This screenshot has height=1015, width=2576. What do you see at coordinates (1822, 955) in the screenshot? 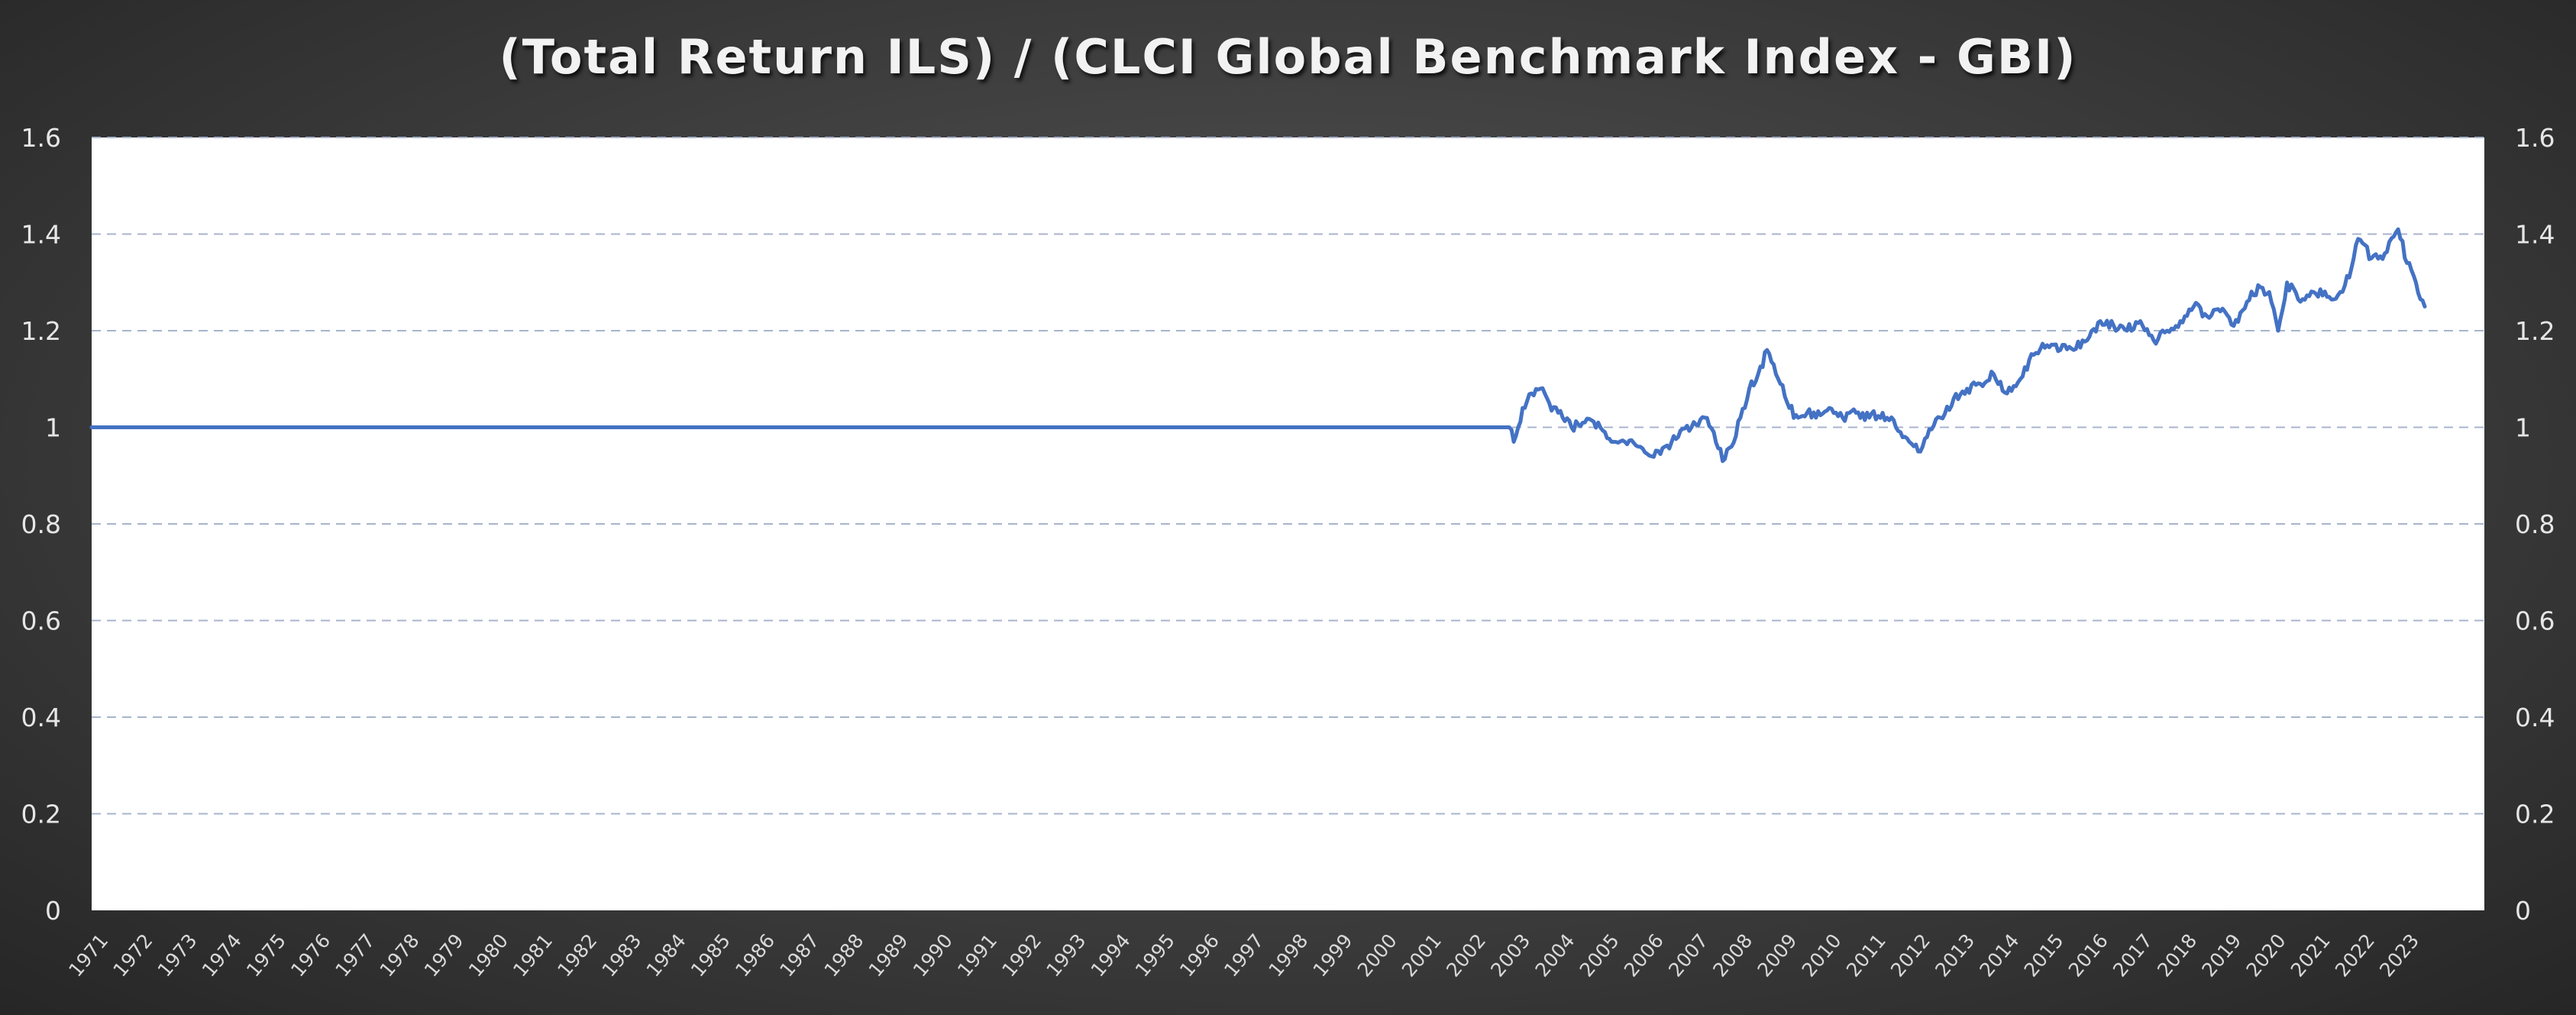
I see `x-tick-label: 2010` at bounding box center [1822, 955].